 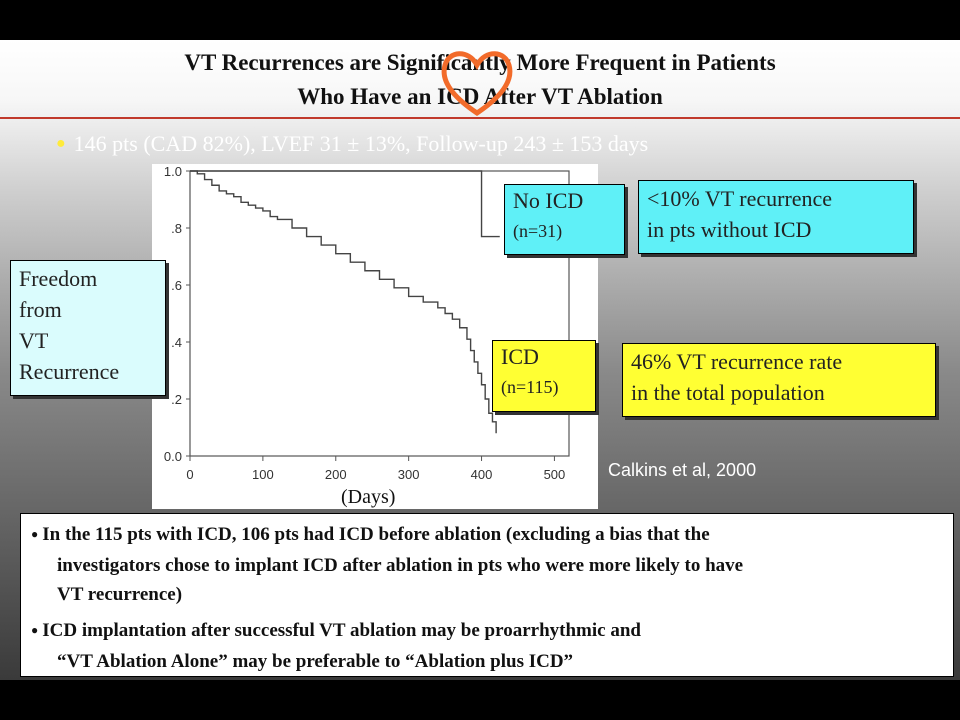 I want to click on y-tick-label: .6, so click(x=176, y=285).